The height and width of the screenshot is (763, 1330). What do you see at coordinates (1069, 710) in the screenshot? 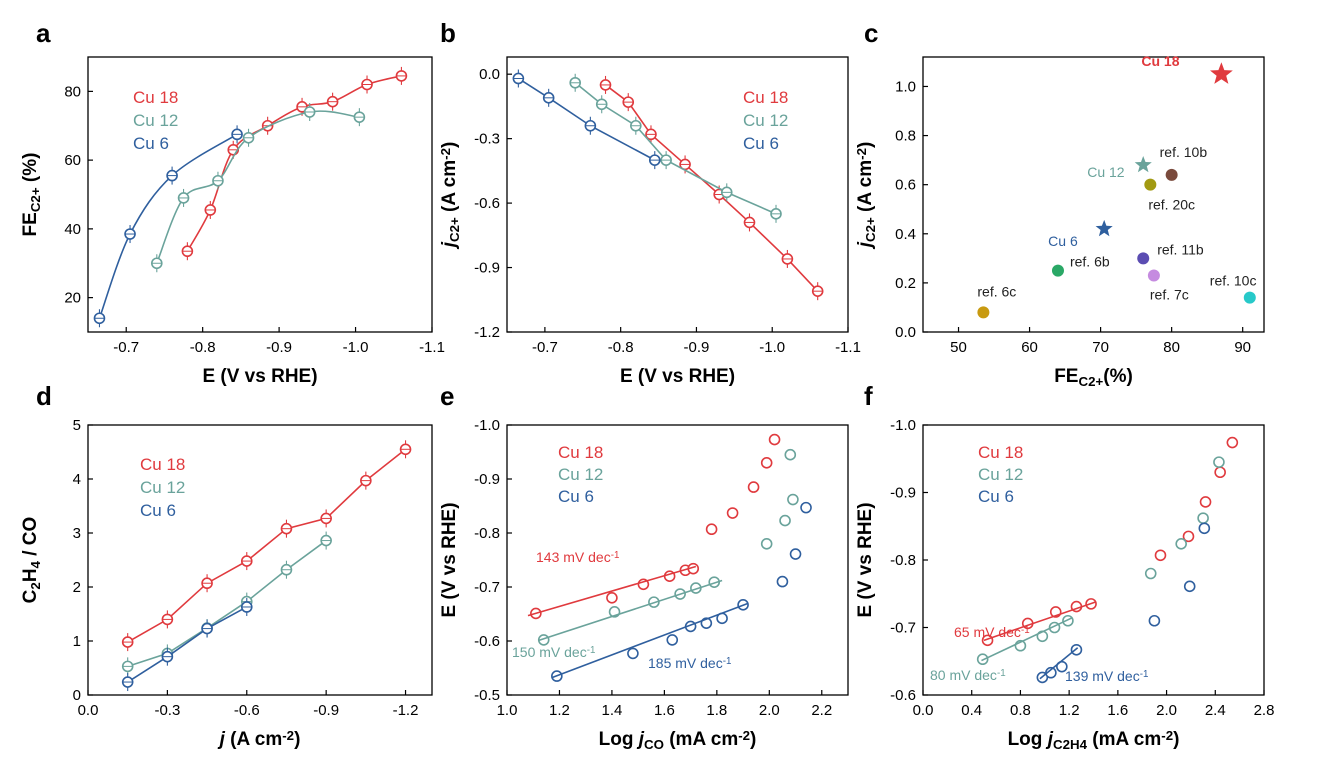
I see `x-tick-label: 1.2` at bounding box center [1069, 710].